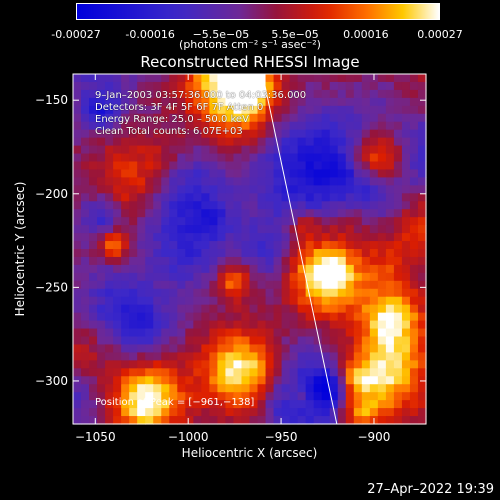 Image resolution: width=500 pixels, height=500 pixels. What do you see at coordinates (172, 119) in the screenshot?
I see `annotation-energy-range: Energy Range: 25.0 – 50.0 keV` at bounding box center [172, 119].